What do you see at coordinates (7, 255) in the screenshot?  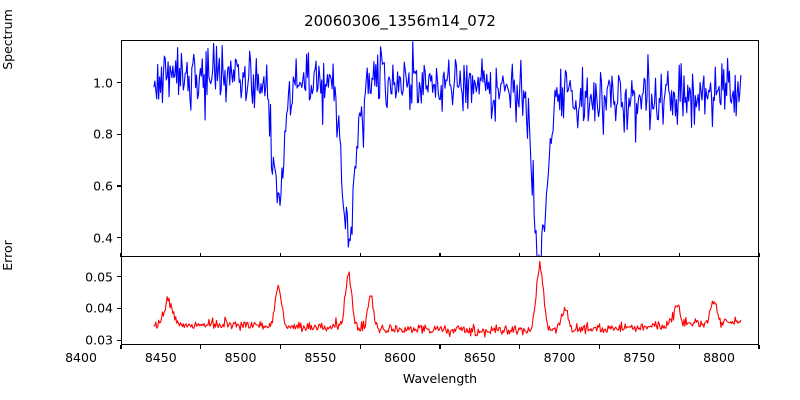 I see `error-y-axis-label: Error` at bounding box center [7, 255].